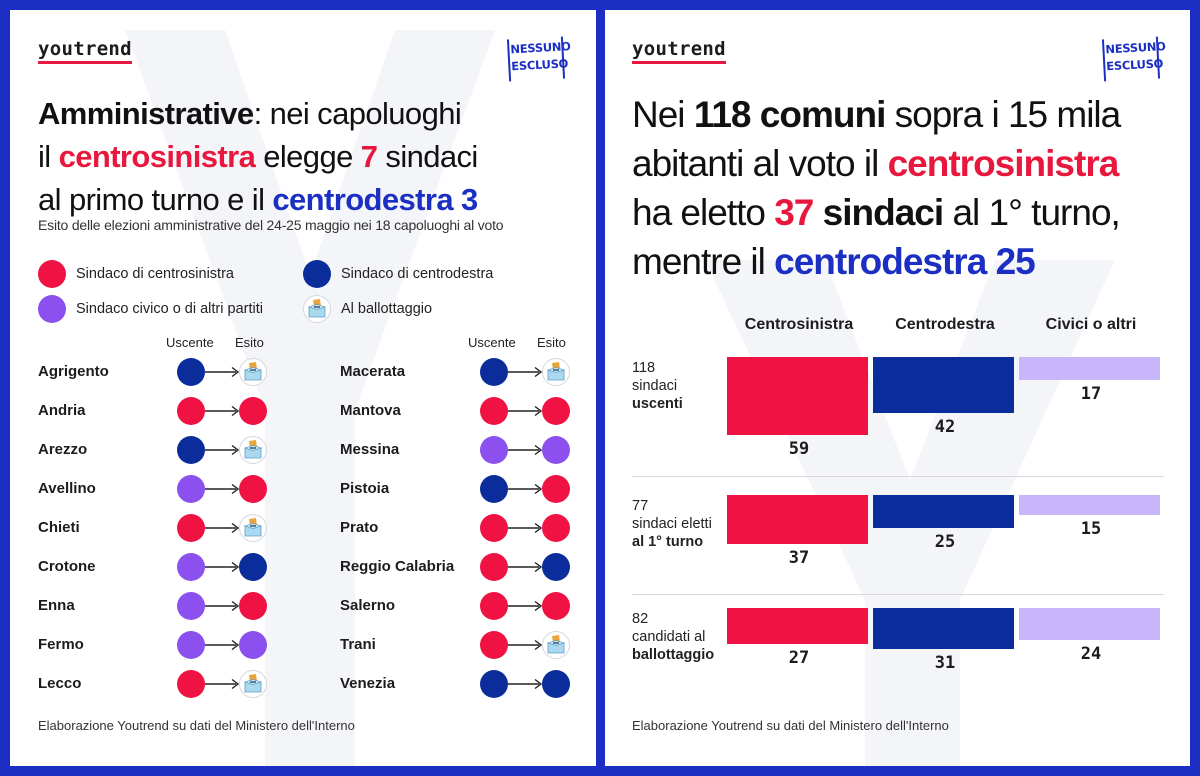 Image resolution: width=1200 pixels, height=776 pixels. I want to click on headline-fragment: centrodestra 25, so click(905, 261).